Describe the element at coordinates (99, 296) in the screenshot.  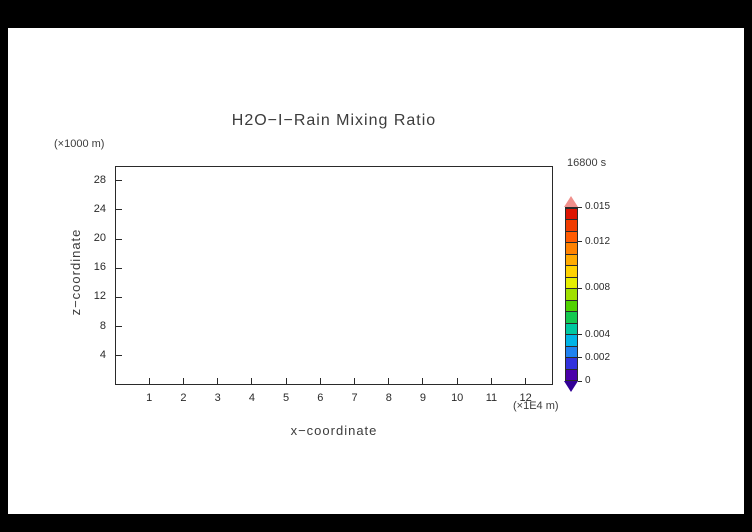
I see `y-tick-label: 12` at that location.